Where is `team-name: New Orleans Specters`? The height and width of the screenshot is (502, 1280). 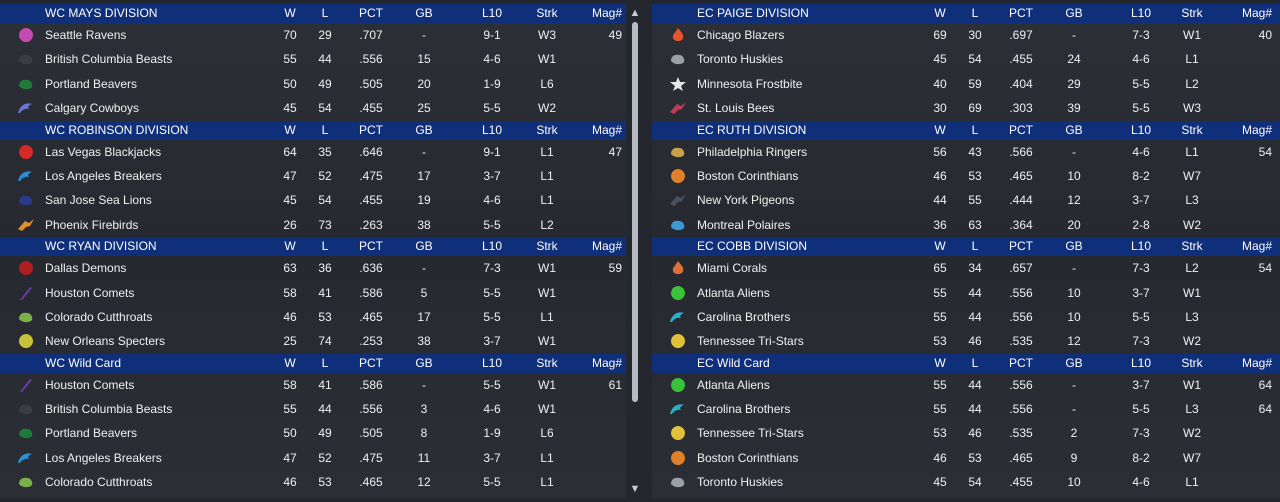
team-name: New Orleans Specters is located at coordinates (105, 341).